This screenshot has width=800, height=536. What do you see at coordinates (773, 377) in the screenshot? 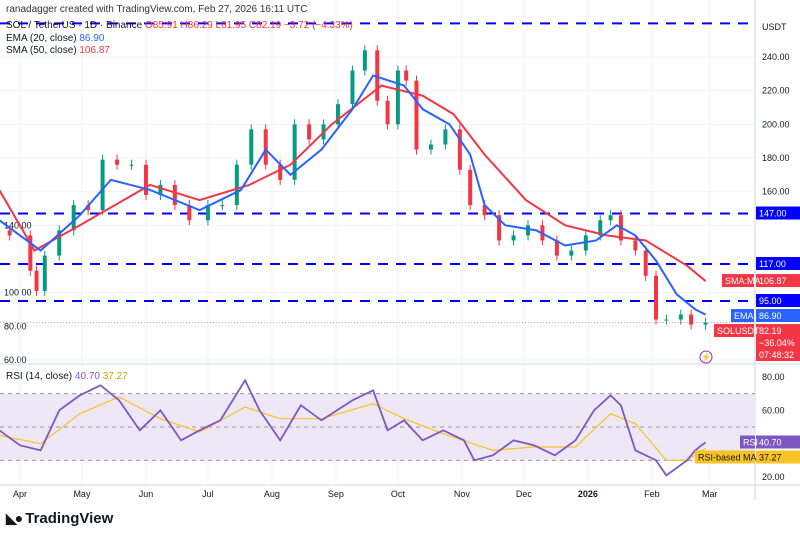
I see `rsi-tick-label: 80.00` at bounding box center [773, 377].